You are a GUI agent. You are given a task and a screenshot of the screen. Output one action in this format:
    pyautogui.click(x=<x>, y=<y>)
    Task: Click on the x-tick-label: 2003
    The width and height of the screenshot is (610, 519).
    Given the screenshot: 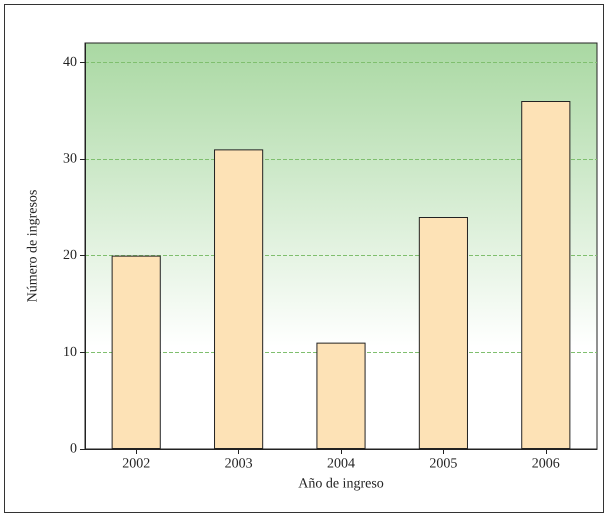 What is the action you would take?
    pyautogui.click(x=238, y=464)
    